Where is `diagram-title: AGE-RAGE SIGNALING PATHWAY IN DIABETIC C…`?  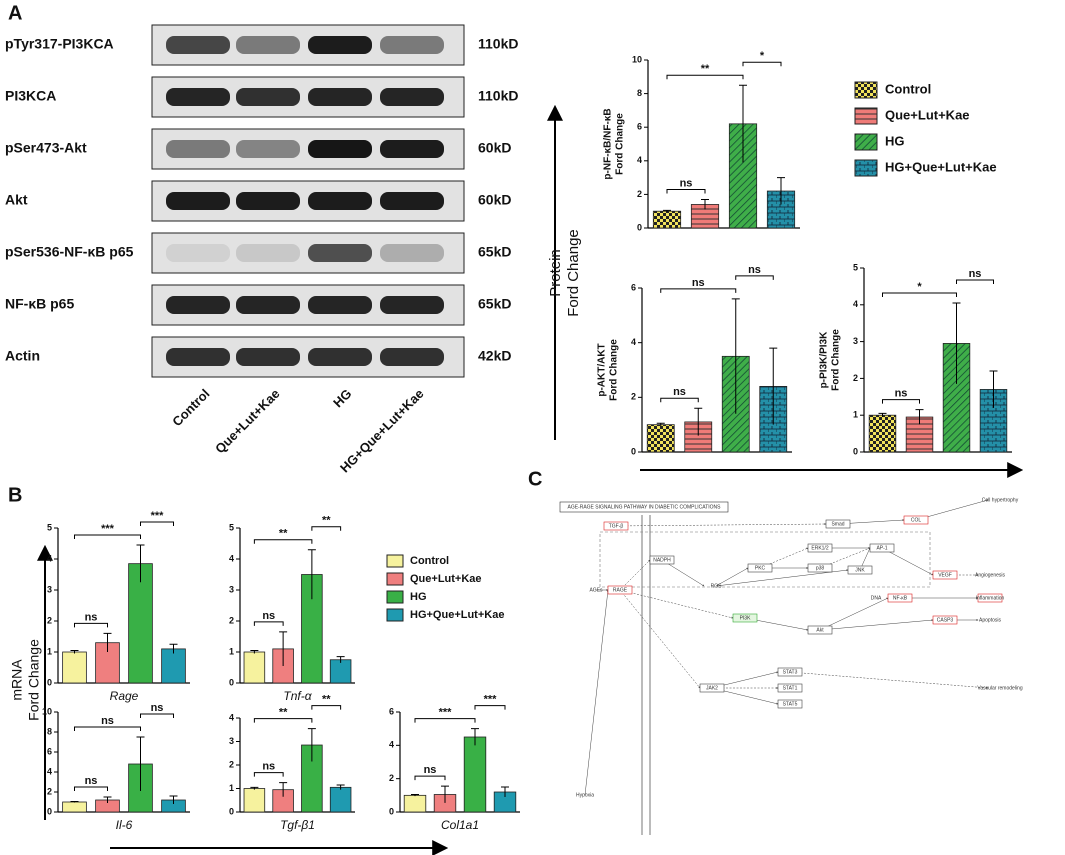 diagram-title: AGE-RAGE SIGNALING PATHWAY IN DIABETIC C… is located at coordinates (645, 507).